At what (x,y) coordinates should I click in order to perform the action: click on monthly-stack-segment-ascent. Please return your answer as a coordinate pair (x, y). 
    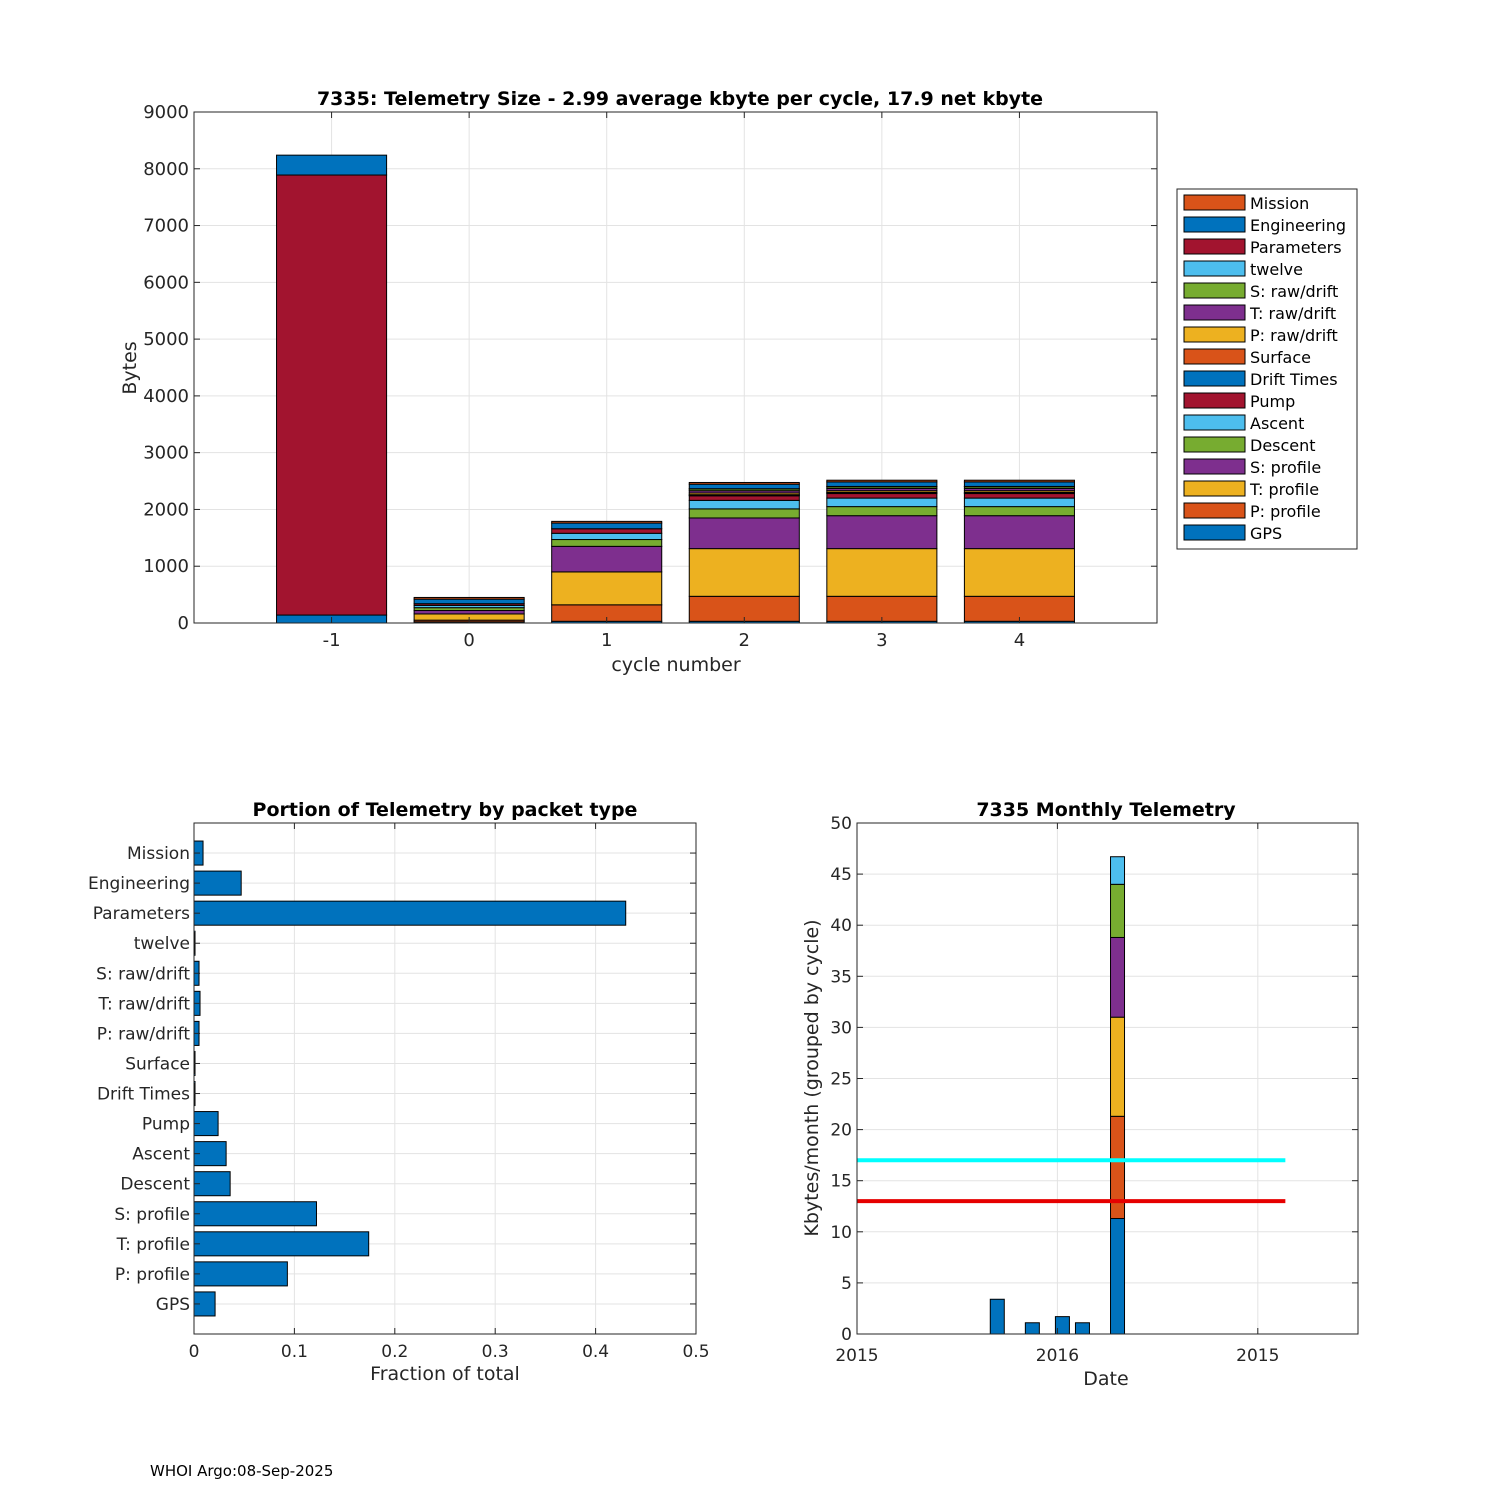
    Looking at the image, I should click on (1118, 870).